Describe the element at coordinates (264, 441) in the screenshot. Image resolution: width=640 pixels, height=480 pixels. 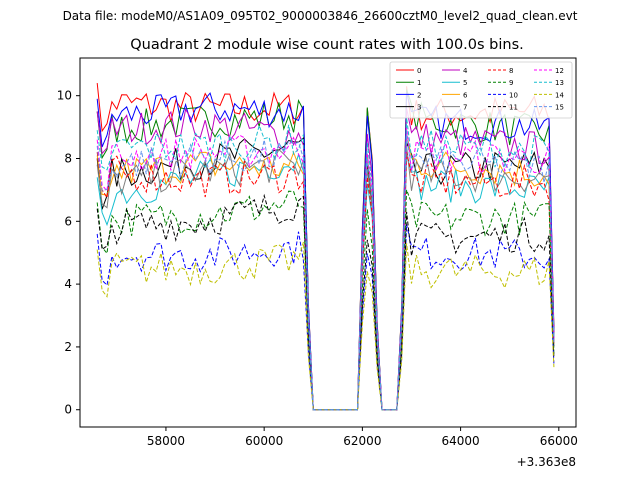
I see `x-tick-label: 60000` at that location.